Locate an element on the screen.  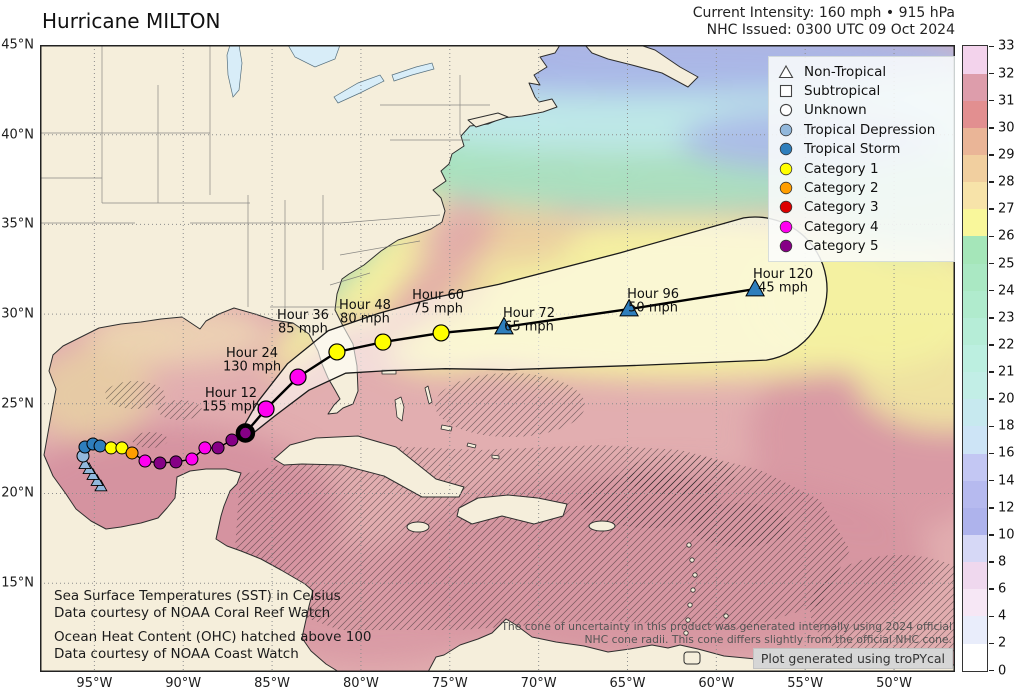
colorbar-tick-label: 21 is located at coordinates (1006, 372).